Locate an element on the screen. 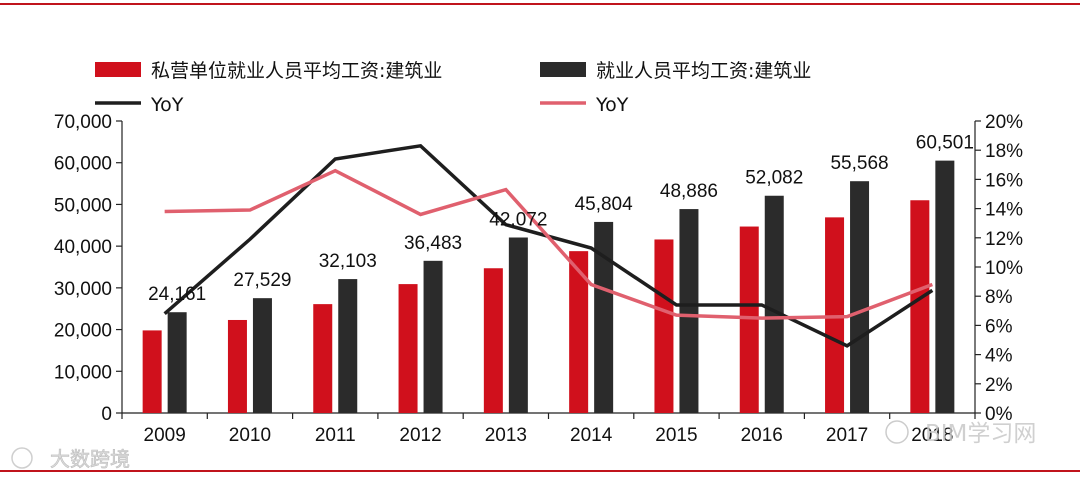 The width and height of the screenshot is (1080, 478). x-tick-label: 2010 is located at coordinates (250, 435).